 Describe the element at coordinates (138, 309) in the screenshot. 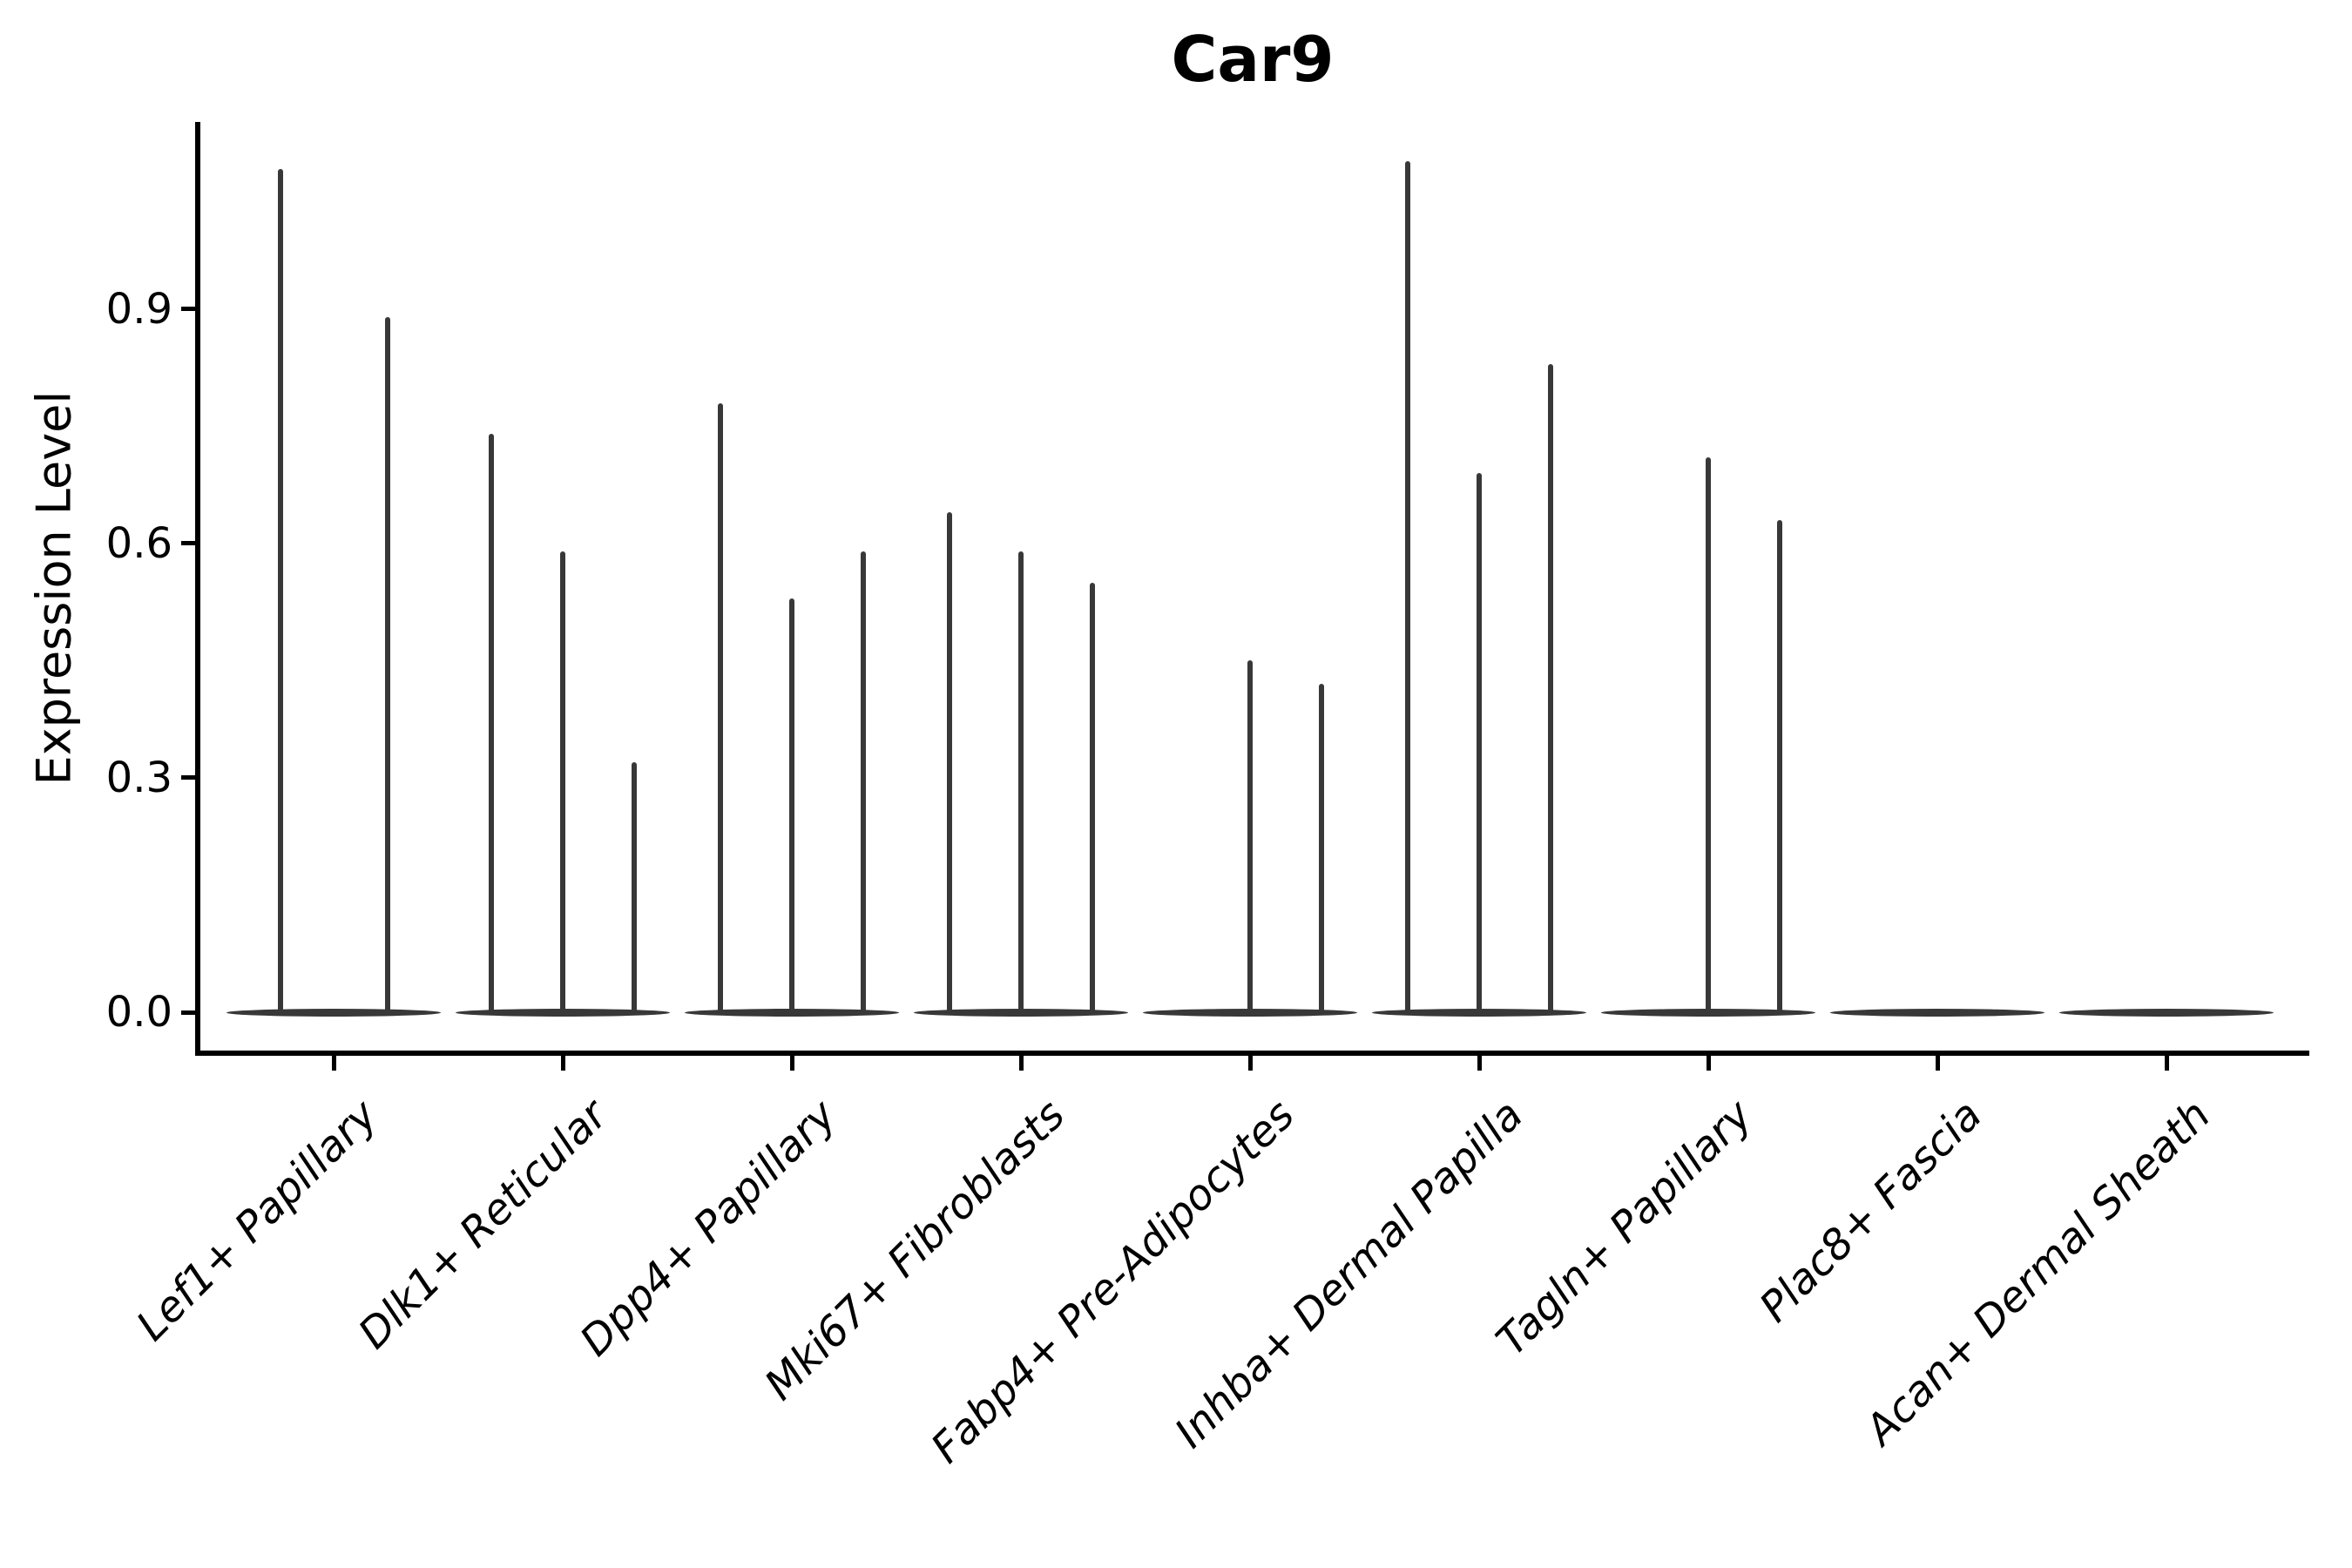

I see `y-tick-label: 0.9` at that location.